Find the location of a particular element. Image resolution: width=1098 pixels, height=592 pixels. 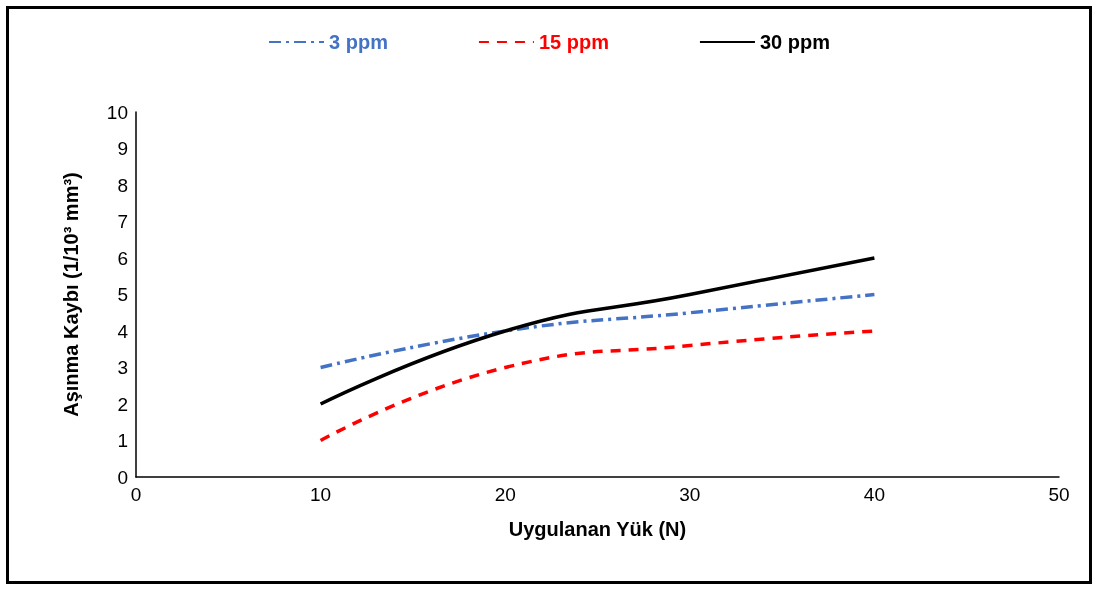

y-tick-label: 0 is located at coordinates (122, 477).